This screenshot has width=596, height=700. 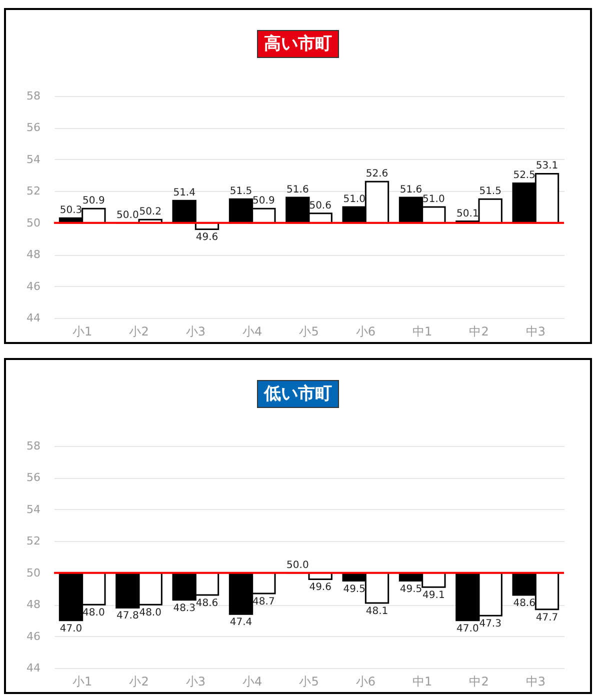 I want to click on data-label: 51.4, so click(x=184, y=193).